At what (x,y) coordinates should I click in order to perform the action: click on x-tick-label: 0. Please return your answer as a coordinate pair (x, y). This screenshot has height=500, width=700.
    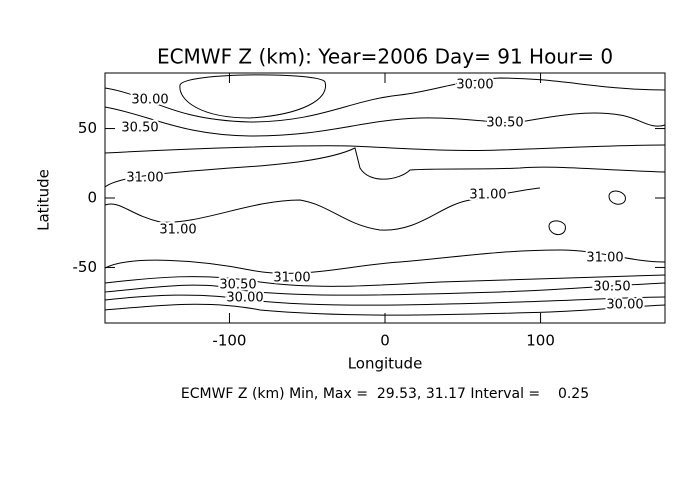
    Looking at the image, I should click on (385, 341).